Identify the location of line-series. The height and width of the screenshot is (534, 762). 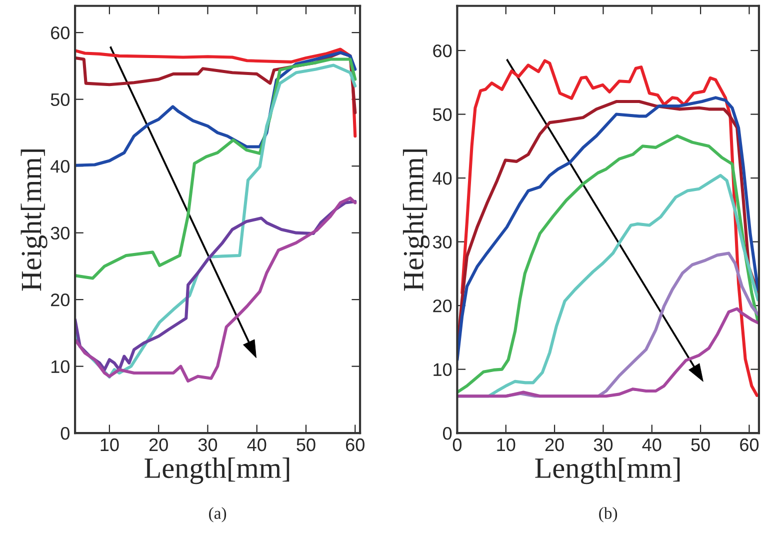
(608, 352).